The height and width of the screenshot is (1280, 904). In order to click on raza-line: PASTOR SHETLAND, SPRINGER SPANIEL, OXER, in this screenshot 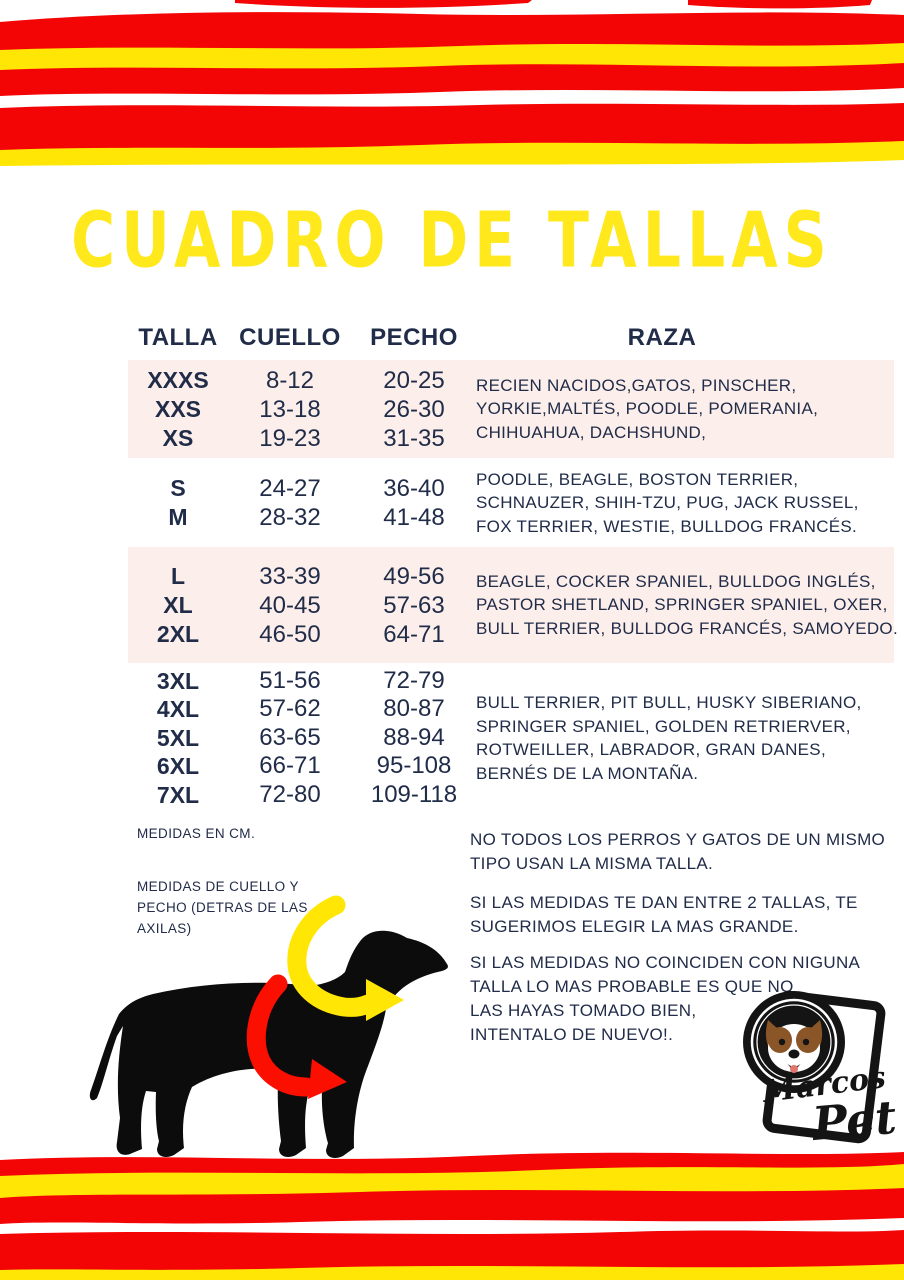, I will do `click(682, 605)`.